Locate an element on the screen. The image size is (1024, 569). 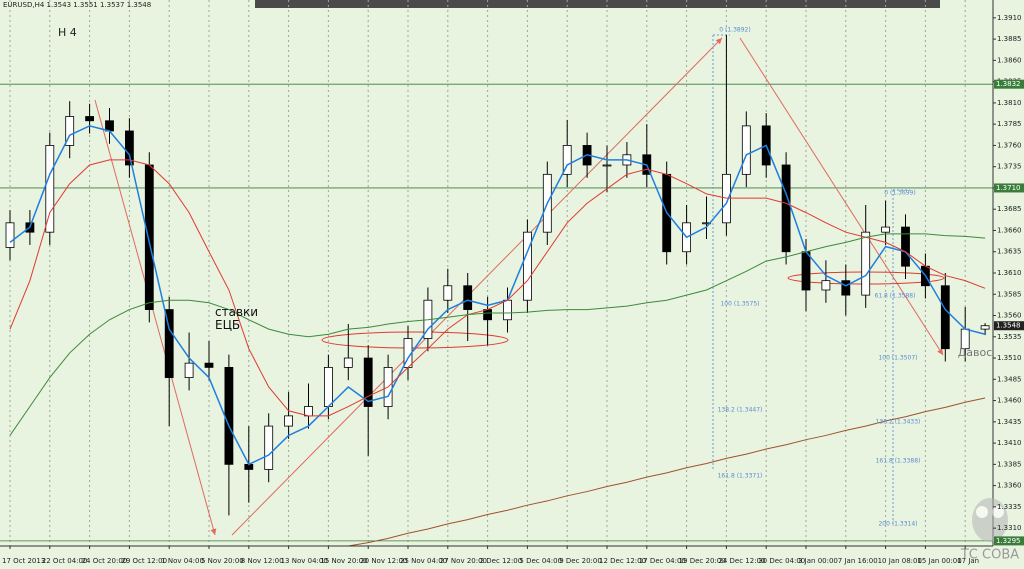
x-tick-label: 9 Dec 20:00 is located at coordinates (580, 561).